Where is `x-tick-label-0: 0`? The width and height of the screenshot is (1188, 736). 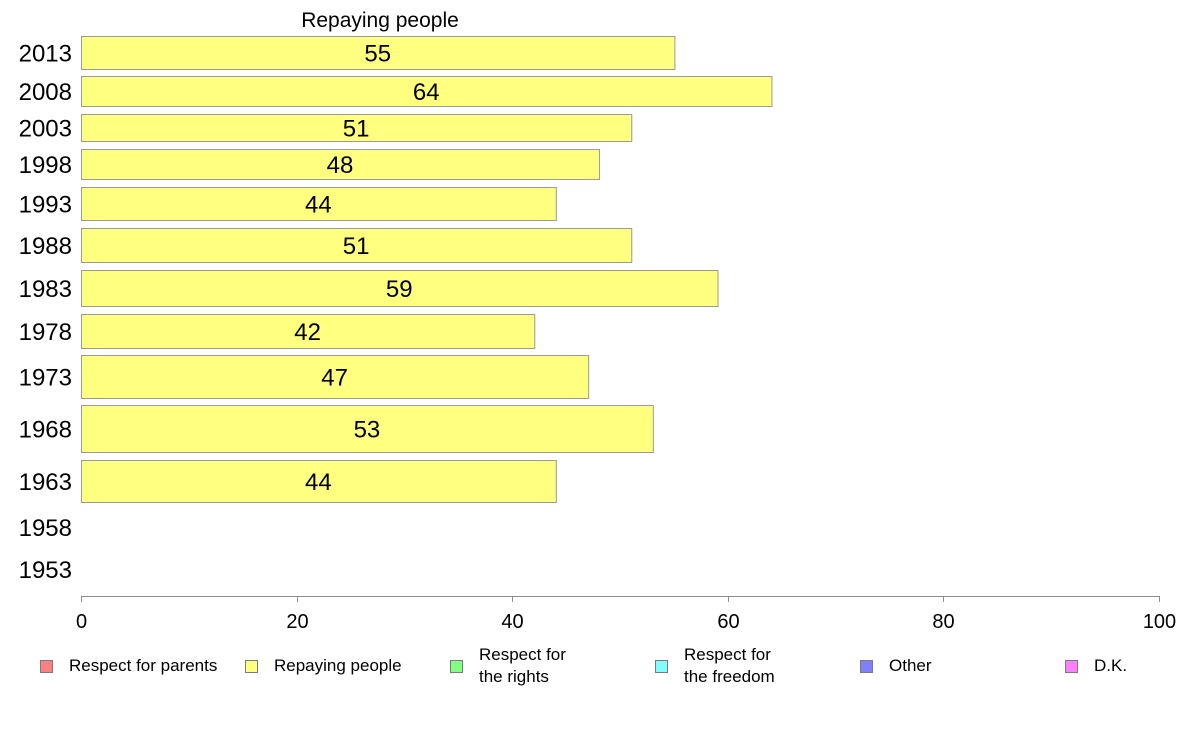
x-tick-label-0: 0 is located at coordinates (81, 622).